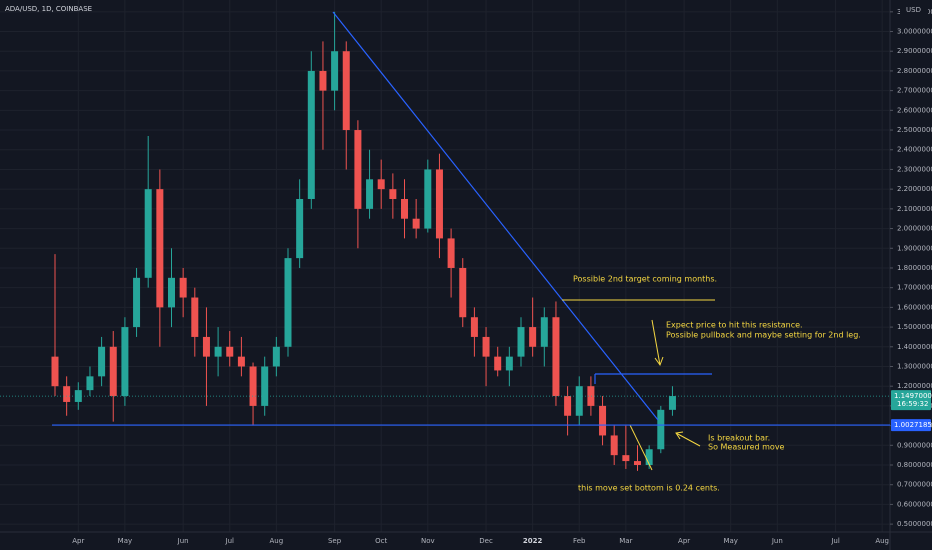 This screenshot has height=550, width=932. I want to click on y-tick-label: 0.70000000, so click(914, 485).